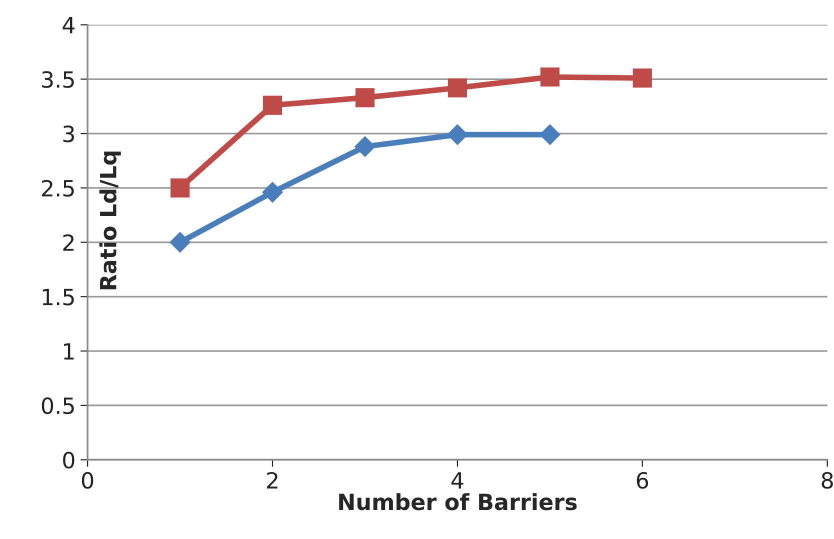 The image size is (834, 539). What do you see at coordinates (110, 221) in the screenshot?
I see `y-axis-title: Ratio Ld/Lq` at bounding box center [110, 221].